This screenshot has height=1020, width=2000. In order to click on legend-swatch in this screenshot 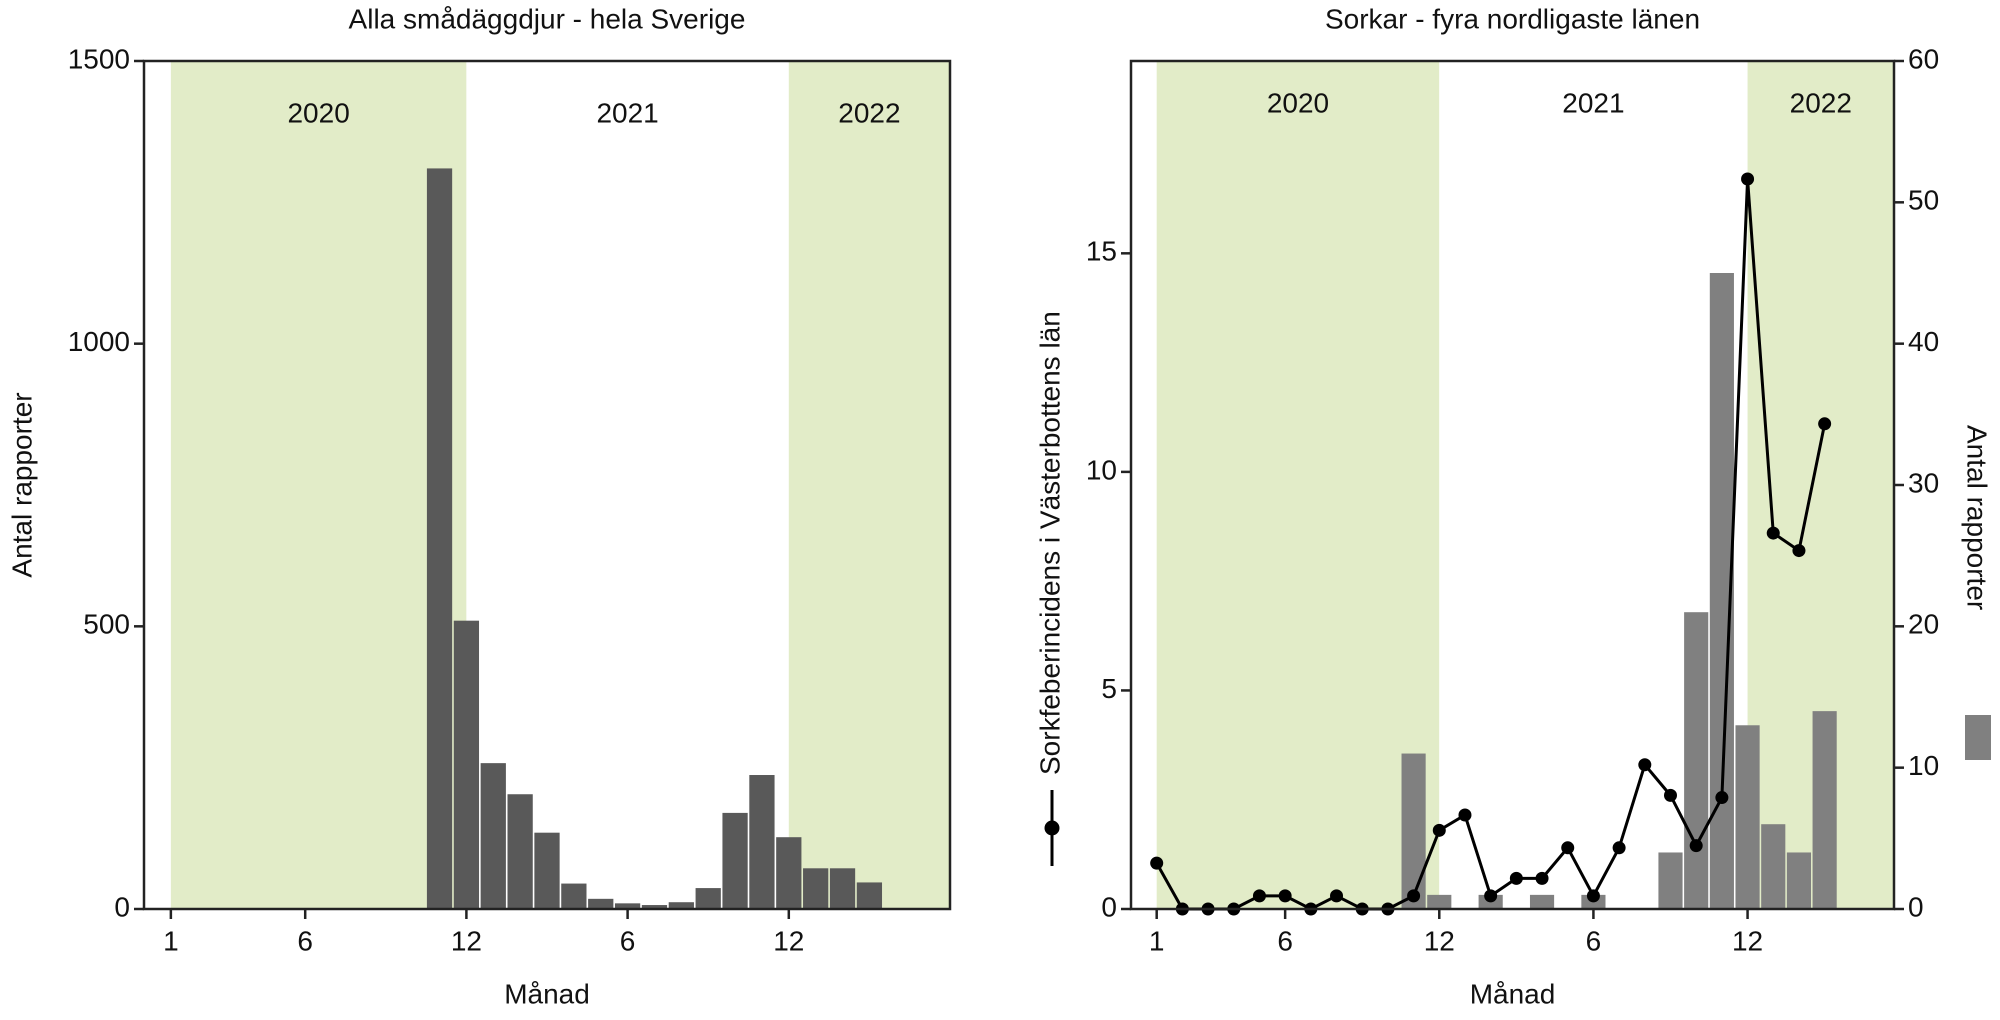, I will do `click(1978, 737)`.